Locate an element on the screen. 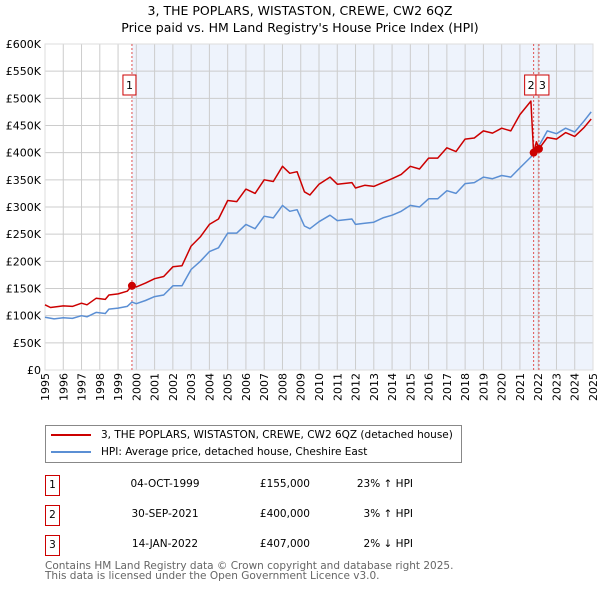 The height and width of the screenshot is (590, 600). transaction-price: £400,000 is located at coordinates (284, 514).